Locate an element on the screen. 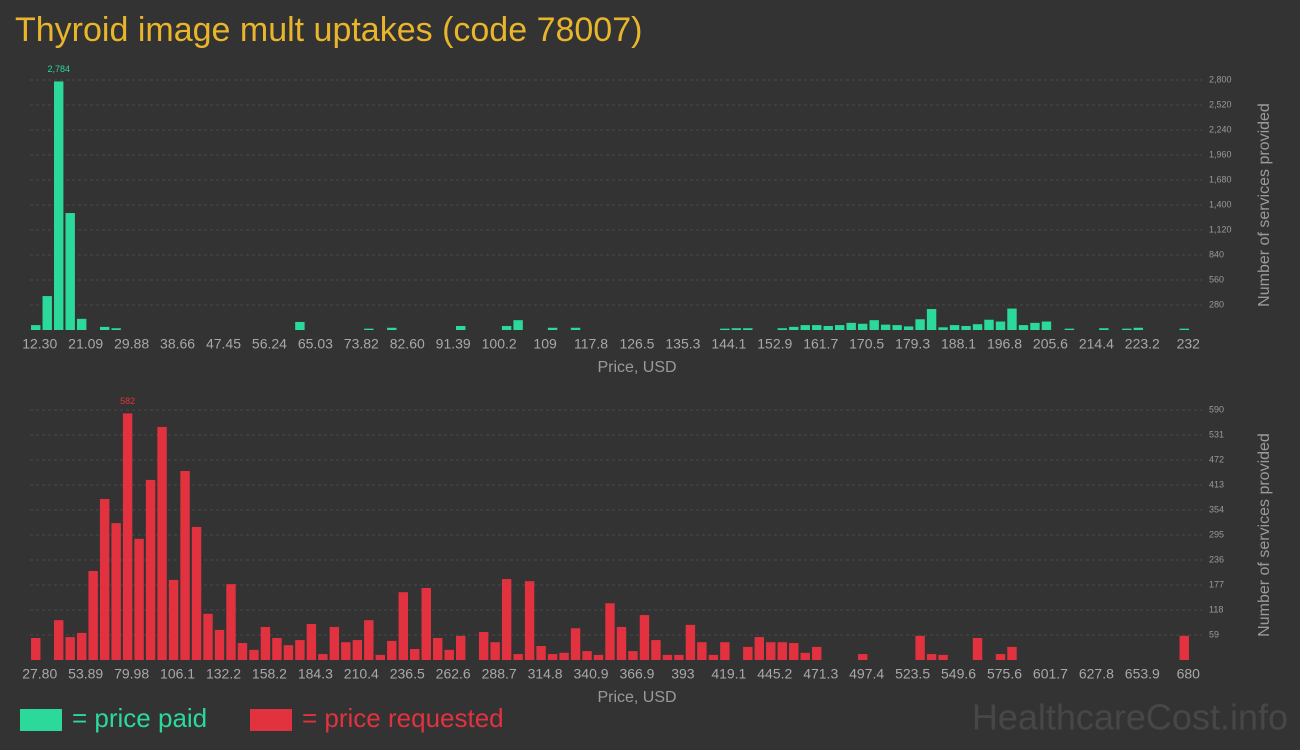 Image resolution: width=1300 pixels, height=750 pixels. x-tick-label: 38.66 is located at coordinates (177, 344).